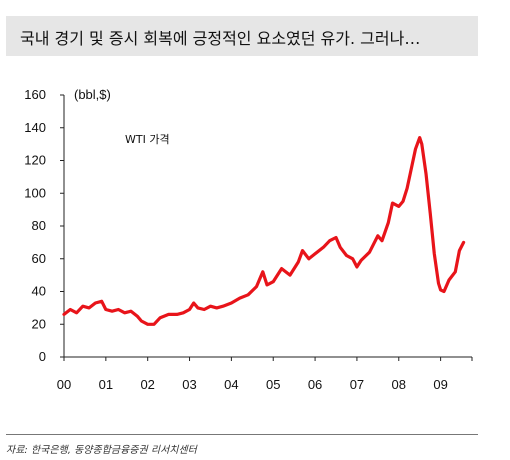 This screenshot has height=460, width=510. I want to click on y-tick-label: 0, so click(42, 356).